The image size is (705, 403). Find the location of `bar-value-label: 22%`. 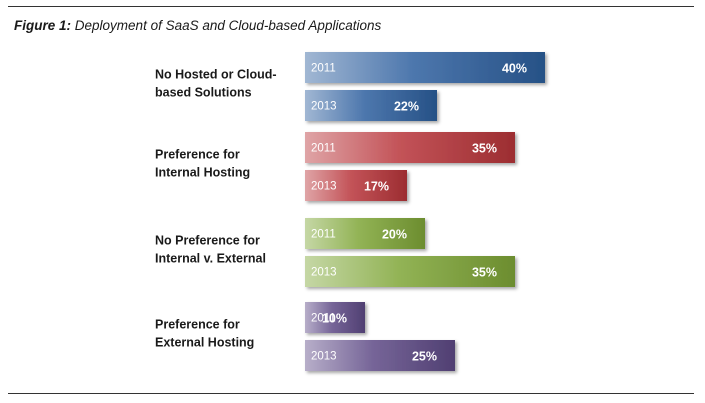

bar-value-label: 22% is located at coordinates (406, 107).